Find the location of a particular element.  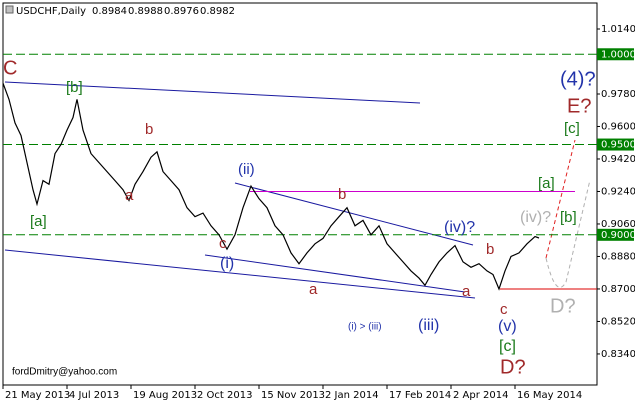

level-label: 0.9500 is located at coordinates (618, 145).